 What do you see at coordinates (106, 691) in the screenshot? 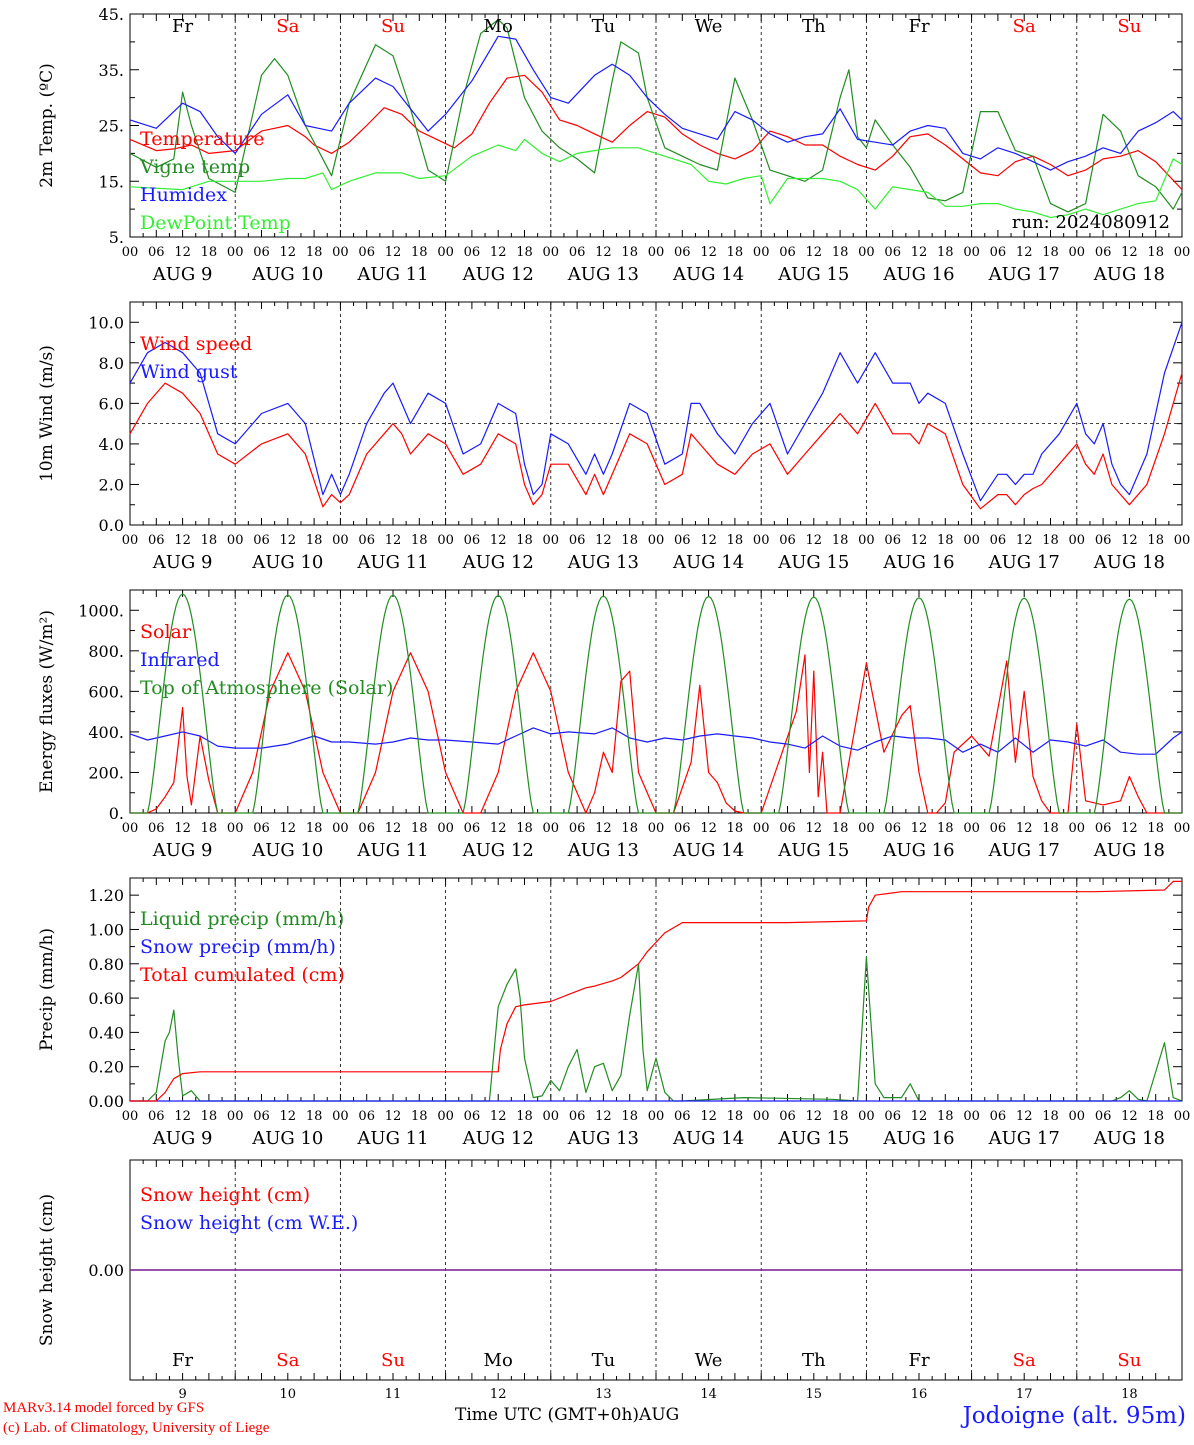
I see `y-tick-label: 600.` at bounding box center [106, 691].